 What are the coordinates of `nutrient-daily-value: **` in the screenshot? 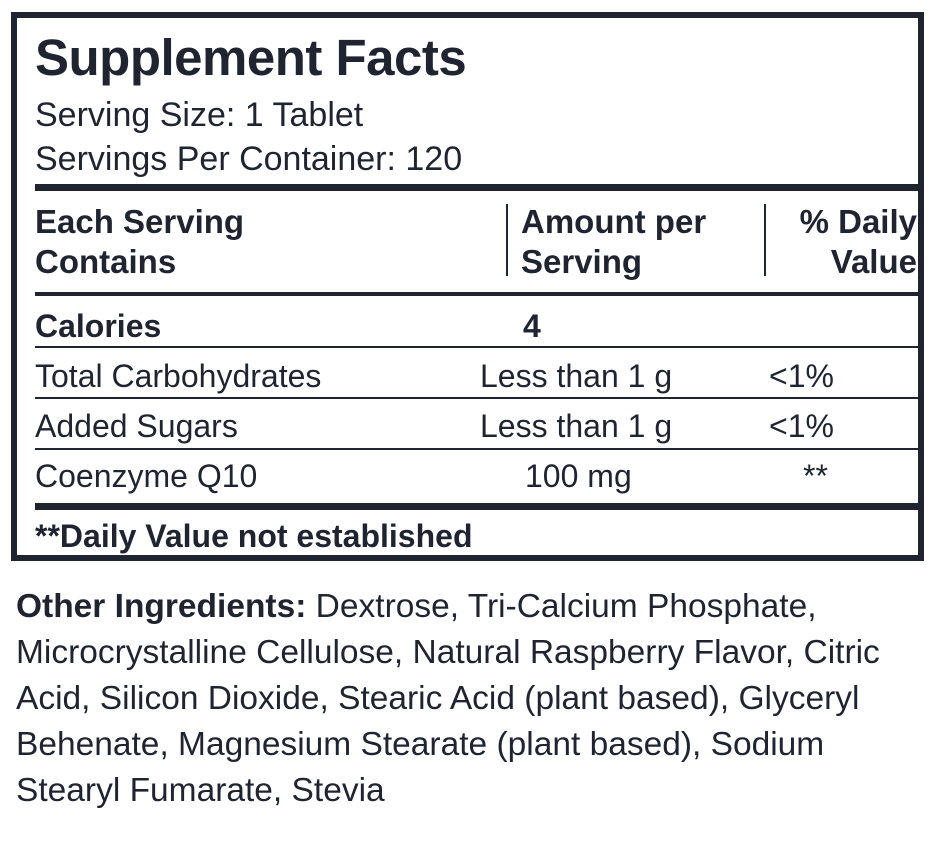 It's located at (815, 476).